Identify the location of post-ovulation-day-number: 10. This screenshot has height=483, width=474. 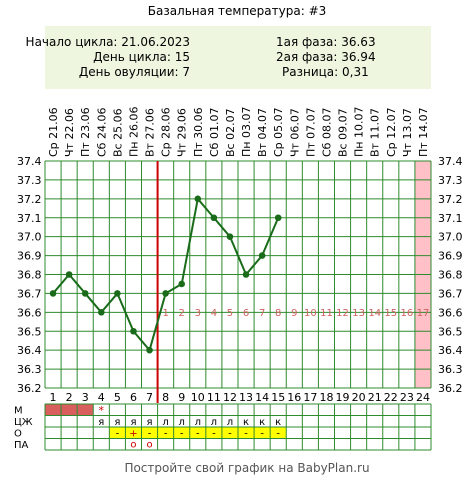
(310, 313).